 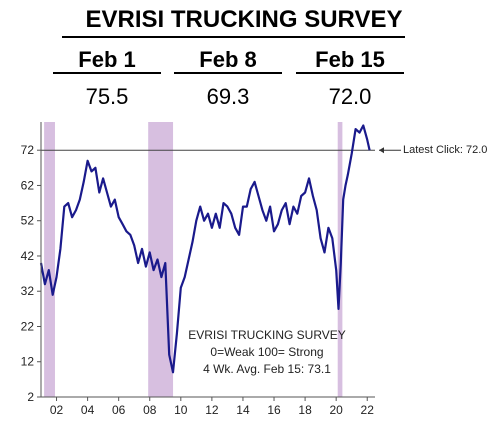 I want to click on column-header-feb-1: Feb 1, so click(x=107, y=59).